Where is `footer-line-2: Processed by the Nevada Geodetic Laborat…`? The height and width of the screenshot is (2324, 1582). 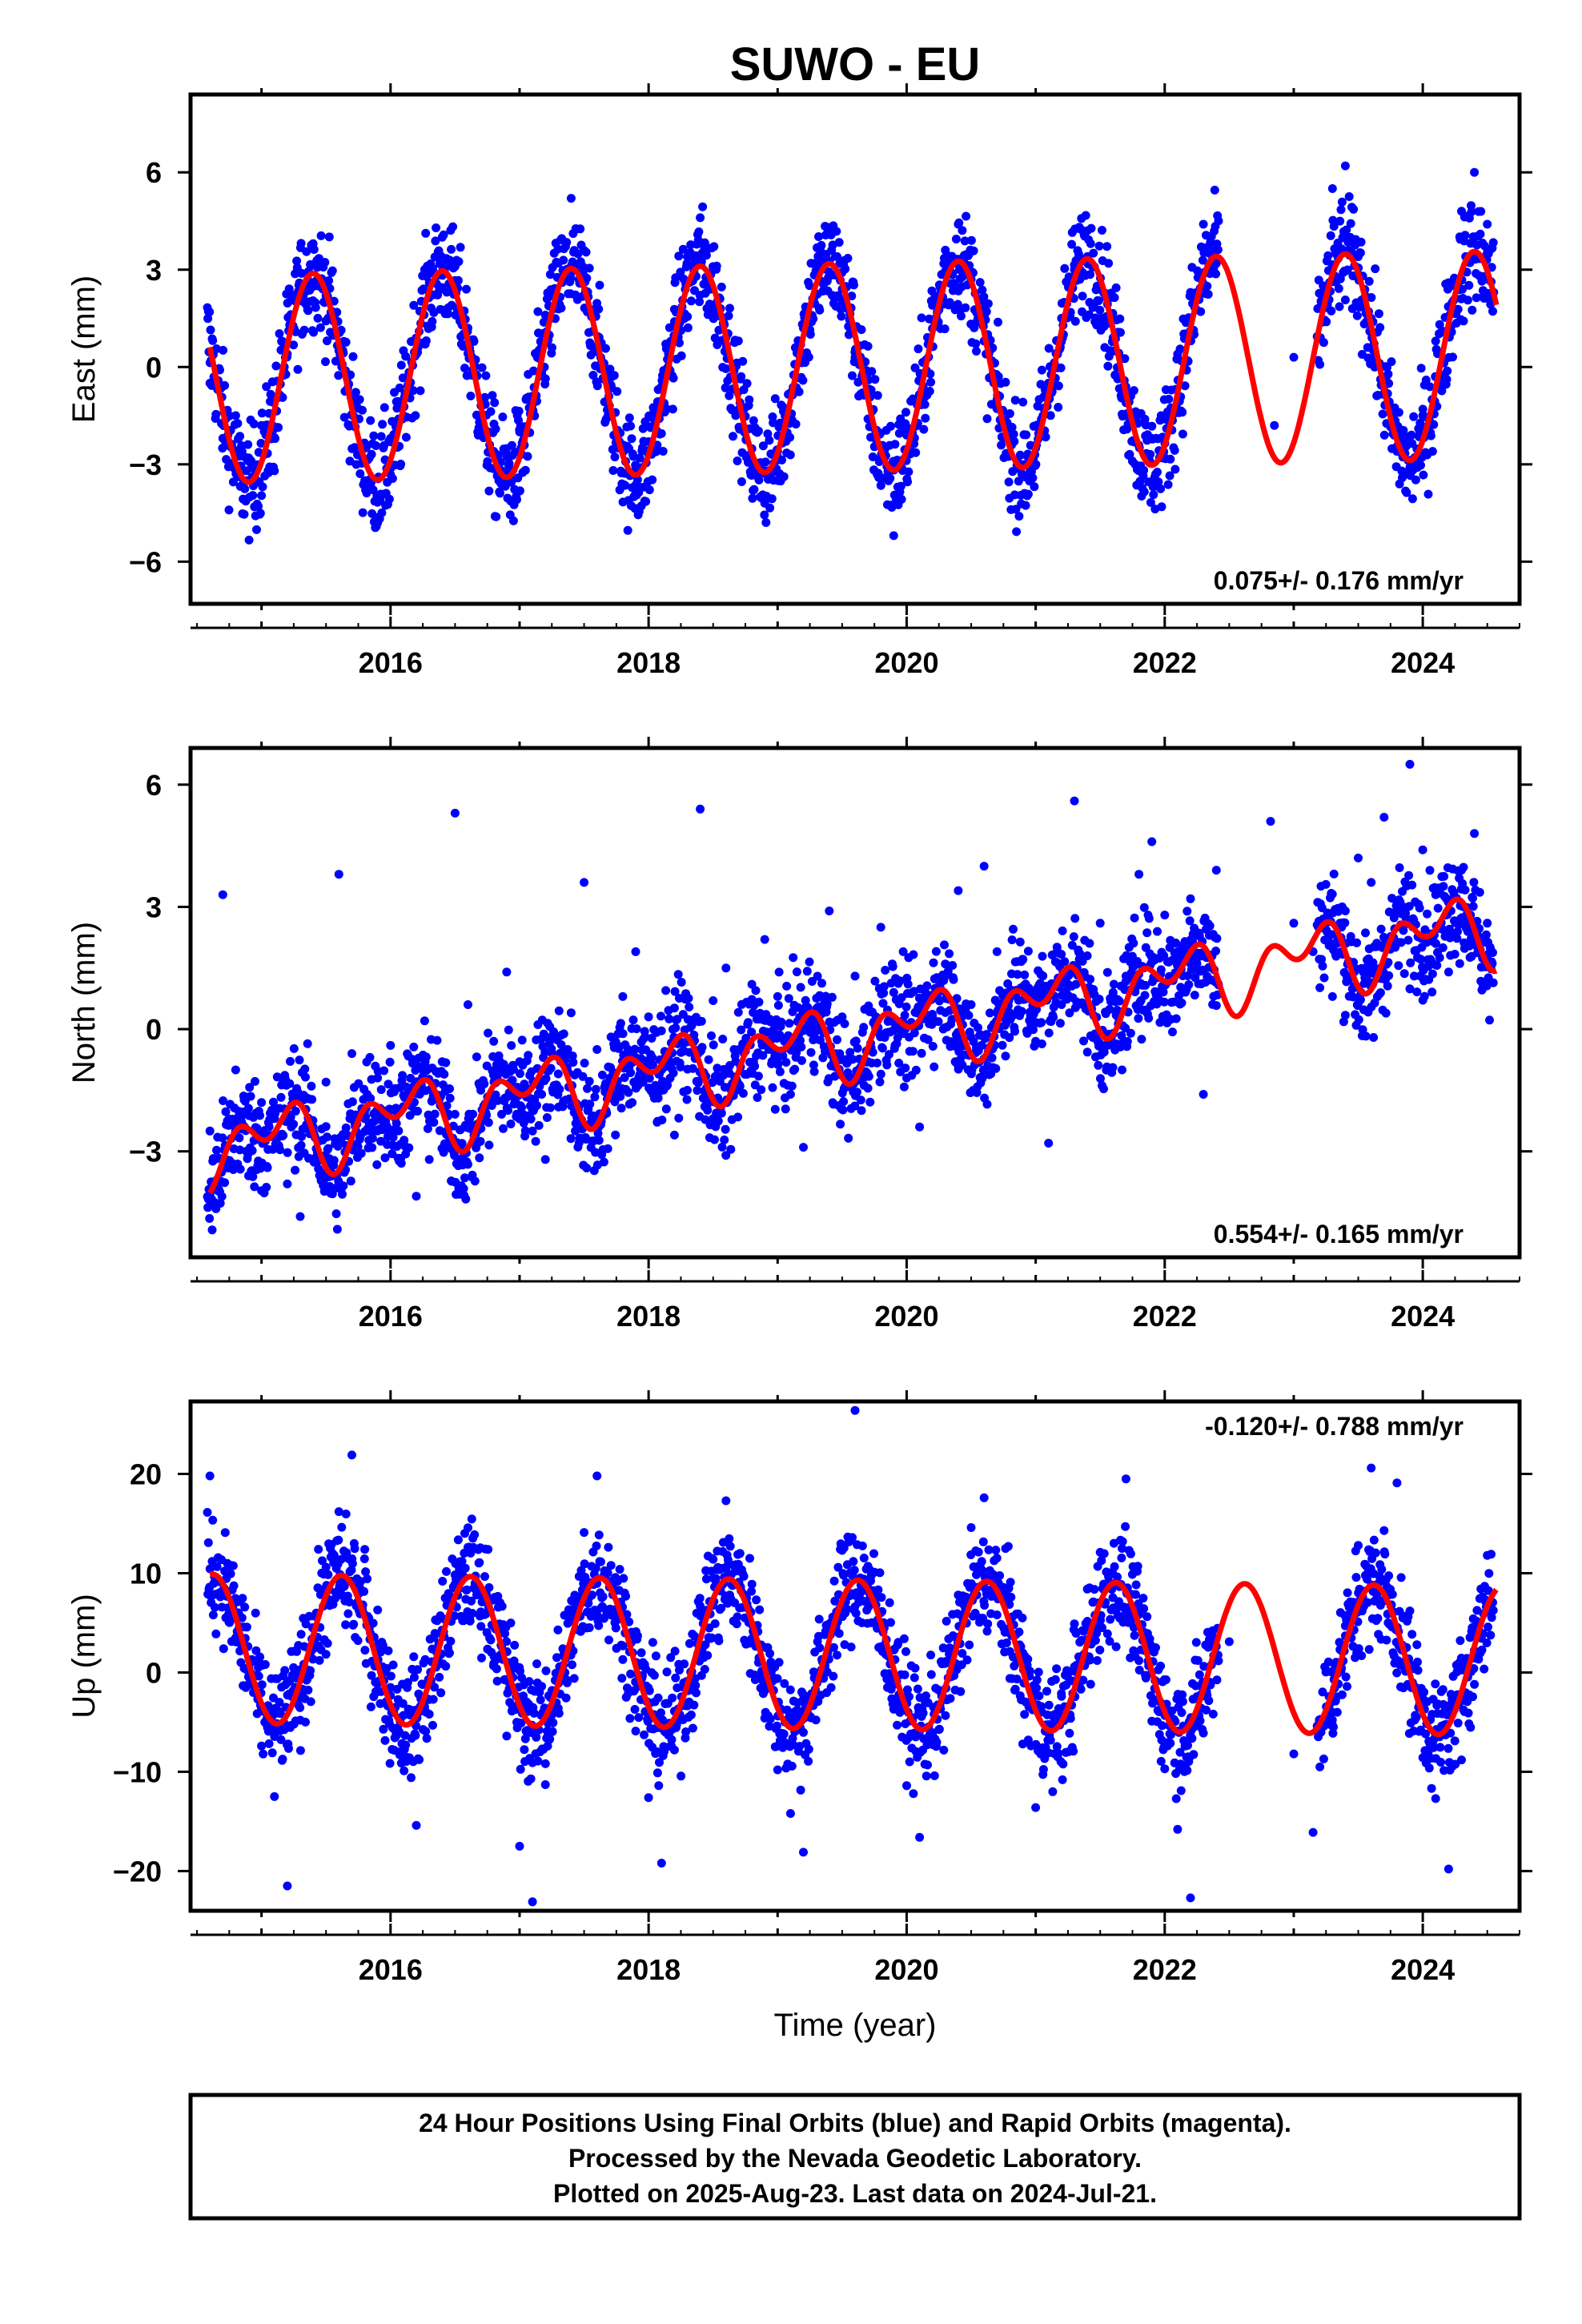
footer-line-2: Processed by the Nevada Geodetic Laborat… is located at coordinates (855, 2158).